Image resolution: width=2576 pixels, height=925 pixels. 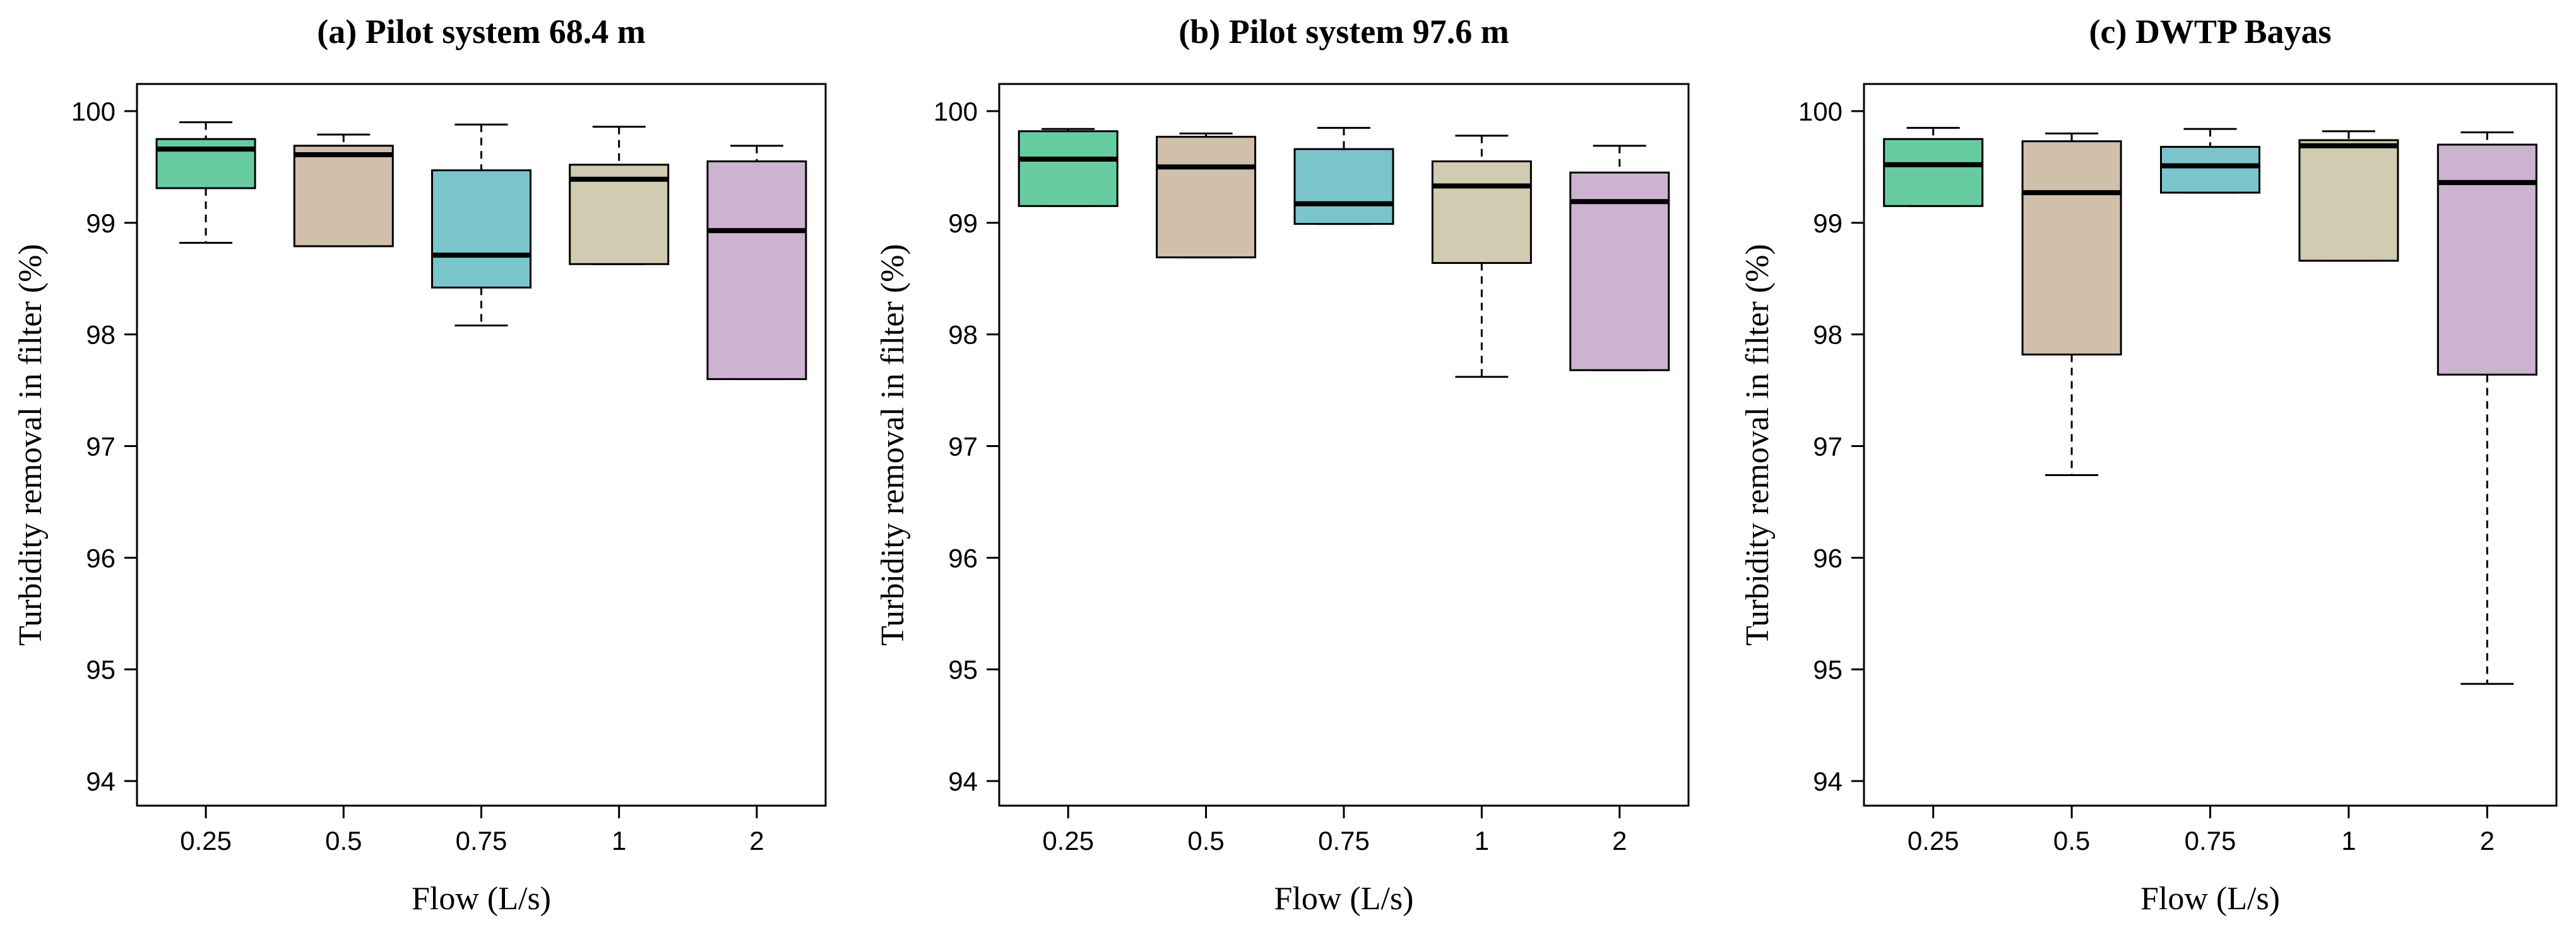 What do you see at coordinates (481, 32) in the screenshot?
I see `chart-title: (a) Pilot system 68.4 m` at bounding box center [481, 32].